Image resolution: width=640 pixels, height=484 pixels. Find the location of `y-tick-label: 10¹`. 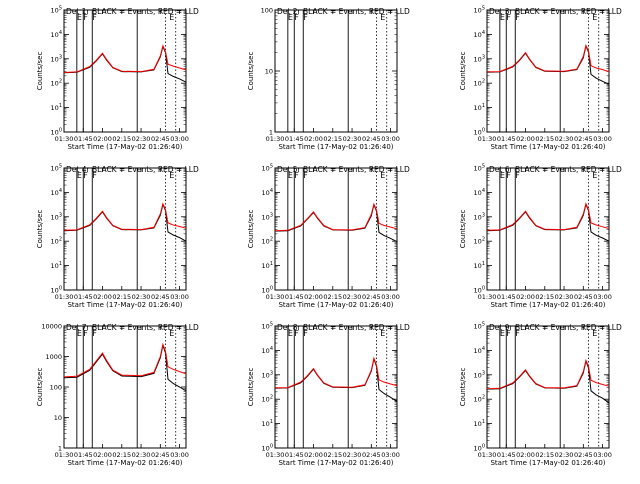

y-tick-label: 10¹ is located at coordinates (267, 265).